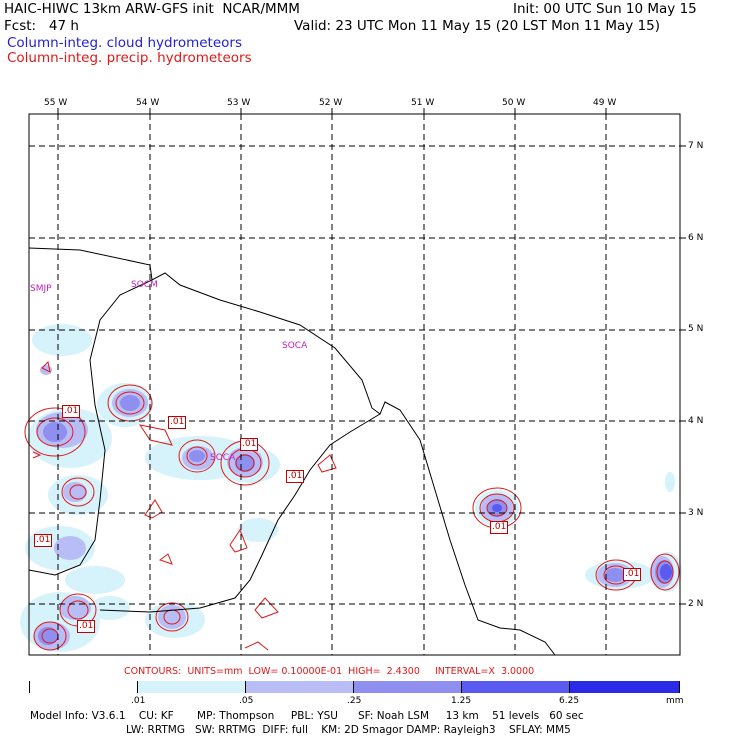 The width and height of the screenshot is (740, 740). Describe the element at coordinates (675, 701) in the screenshot. I see `colorbar-units: mm` at that location.